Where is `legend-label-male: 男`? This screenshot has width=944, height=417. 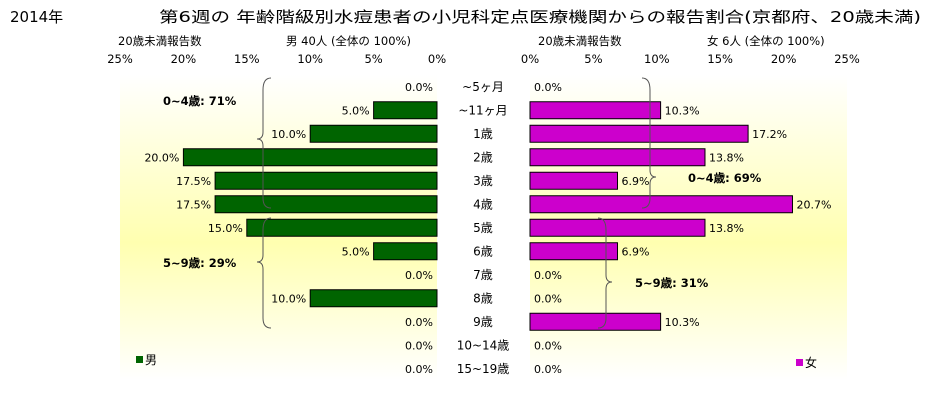 legend-label-male: 男 is located at coordinates (151, 360).